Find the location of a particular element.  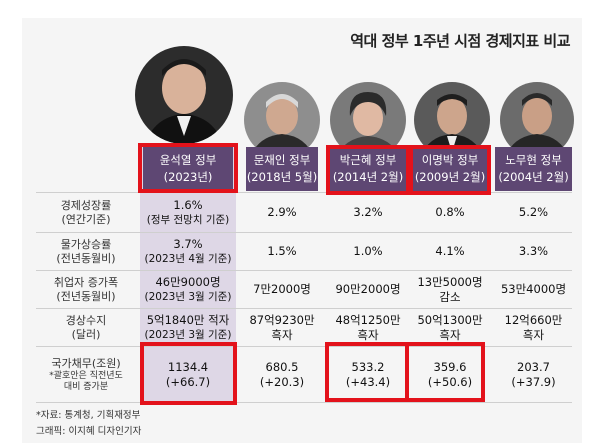

table-cell: 46만9000명 (2023년 3월 기준) is located at coordinates (188, 289).